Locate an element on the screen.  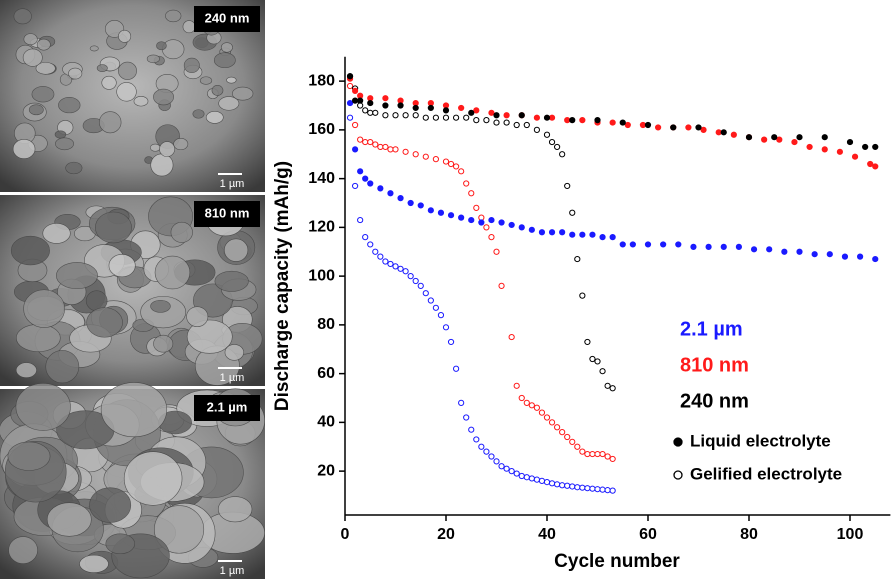
y-tick-label: 40 is located at coordinates (326, 422).